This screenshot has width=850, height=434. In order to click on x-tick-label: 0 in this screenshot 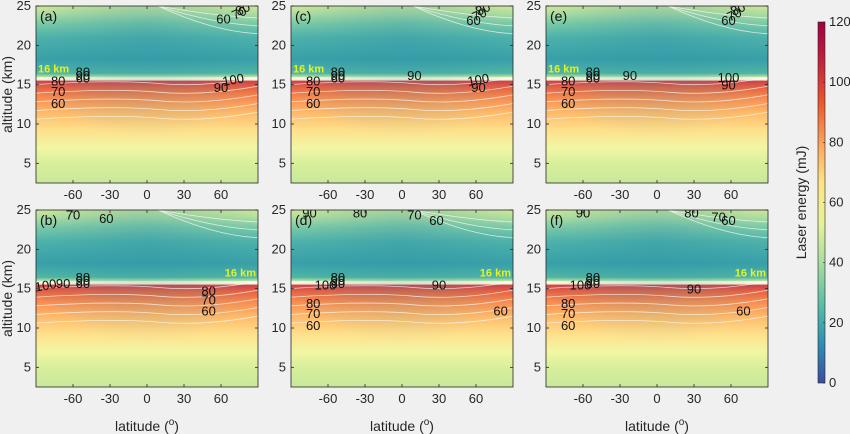, I will do `click(146, 398)`.